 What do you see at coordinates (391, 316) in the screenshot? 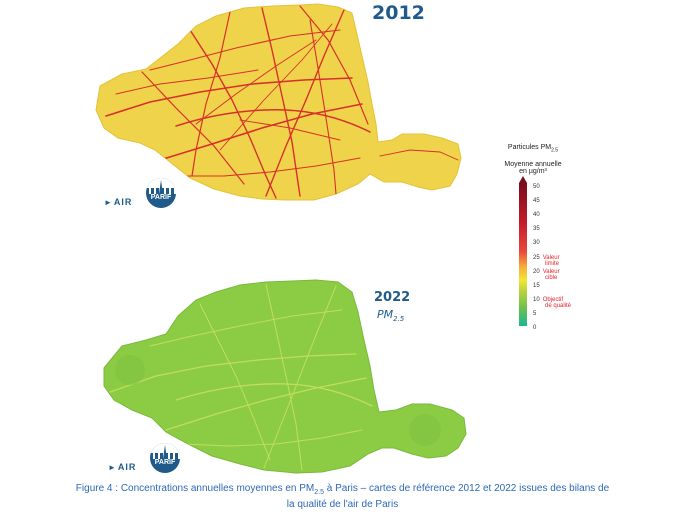
I see `pollutant-label: PM2.5` at bounding box center [391, 316].